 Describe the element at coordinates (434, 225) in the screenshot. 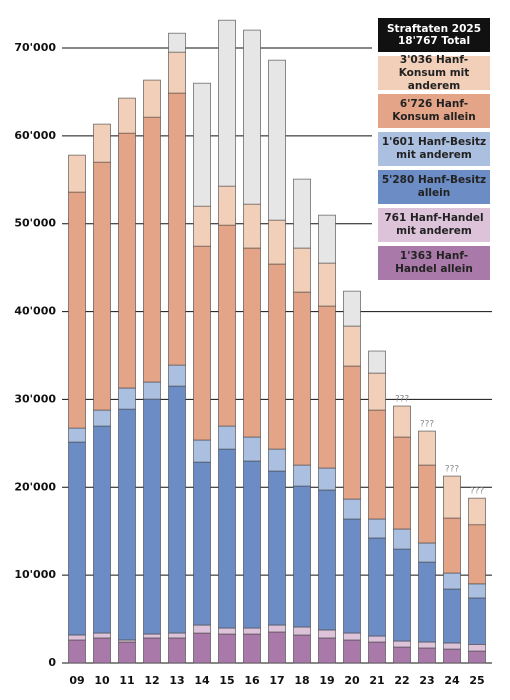

I see `legend-item: 761 Hanf-Handel mit anderem` at that location.